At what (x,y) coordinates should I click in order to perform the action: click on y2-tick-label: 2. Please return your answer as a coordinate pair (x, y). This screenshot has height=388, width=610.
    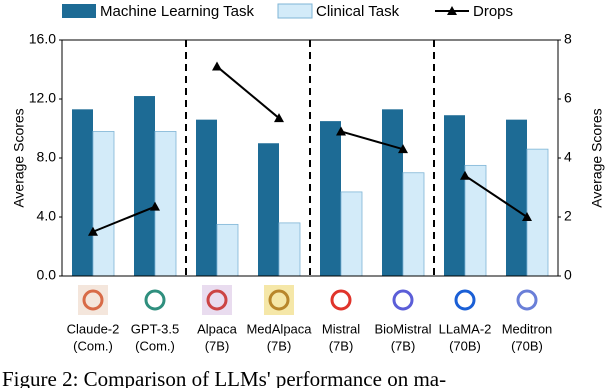
    Looking at the image, I should click on (568, 216).